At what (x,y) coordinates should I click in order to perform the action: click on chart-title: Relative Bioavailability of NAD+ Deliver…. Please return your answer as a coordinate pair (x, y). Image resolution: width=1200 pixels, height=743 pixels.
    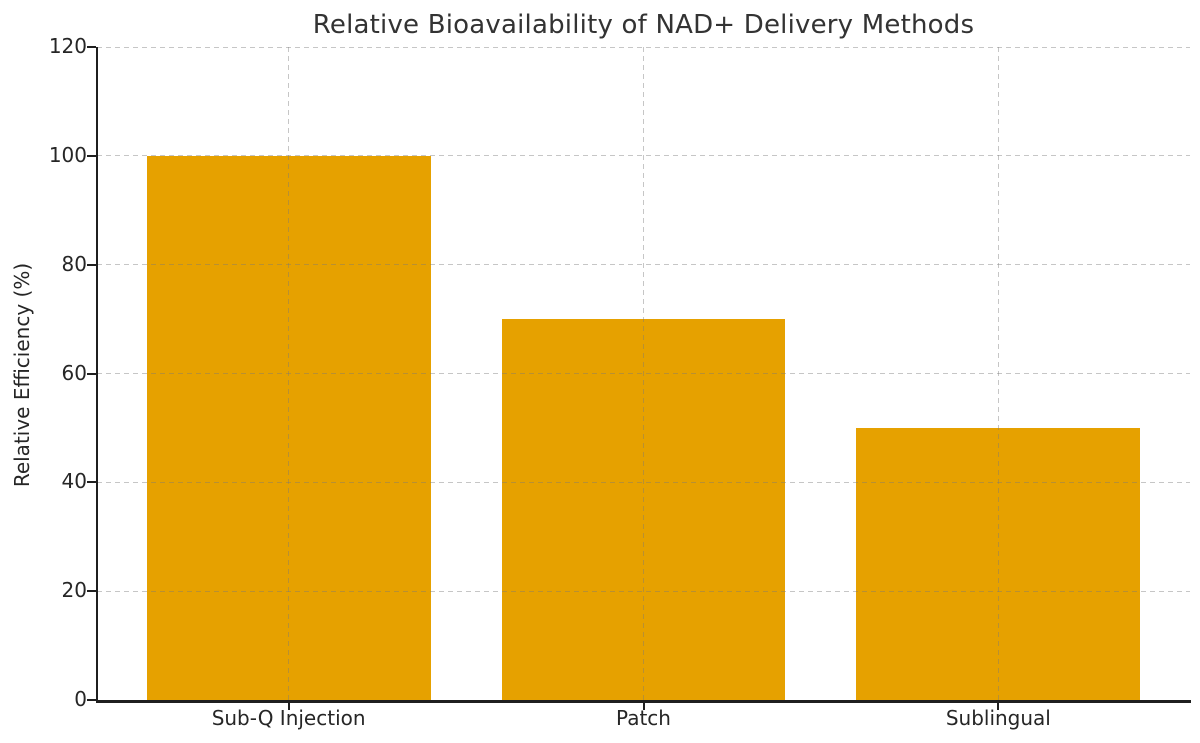
    Looking at the image, I should click on (643, 25).